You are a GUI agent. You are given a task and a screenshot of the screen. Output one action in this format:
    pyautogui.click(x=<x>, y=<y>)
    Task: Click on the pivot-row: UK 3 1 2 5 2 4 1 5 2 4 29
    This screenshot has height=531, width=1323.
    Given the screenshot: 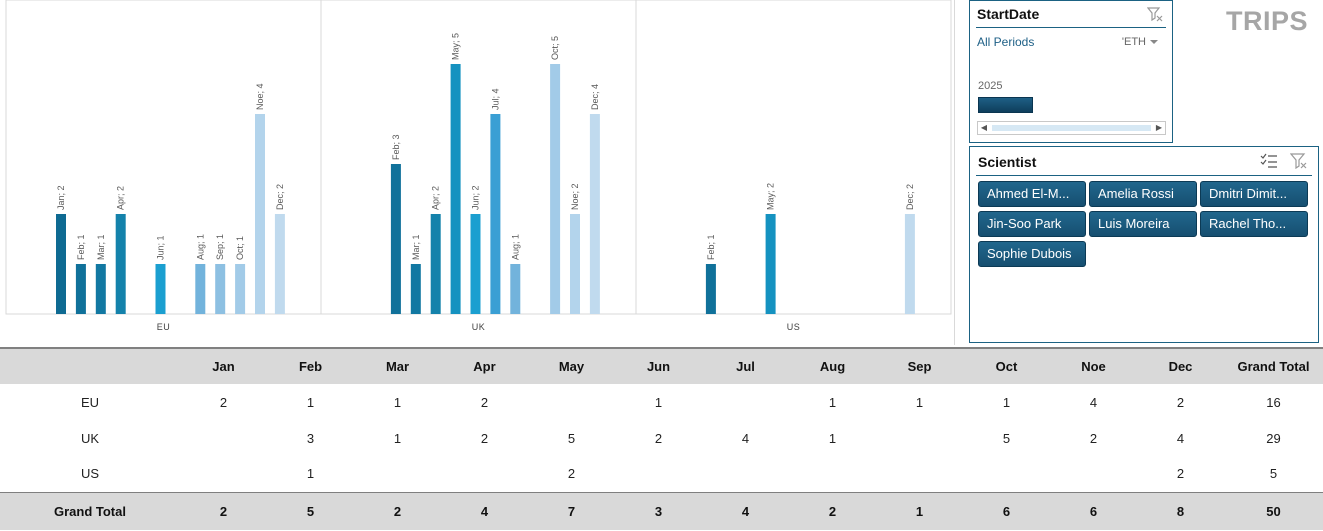 What is the action you would take?
    pyautogui.click(x=661, y=438)
    